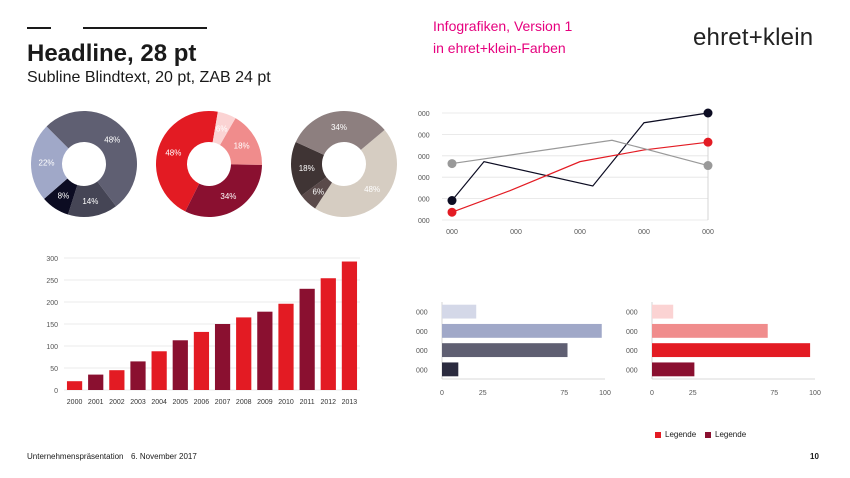 Image resolution: width=850 pixels, height=478 pixels. What do you see at coordinates (708, 434) in the screenshot?
I see `legend-swatch-maroon` at bounding box center [708, 434].